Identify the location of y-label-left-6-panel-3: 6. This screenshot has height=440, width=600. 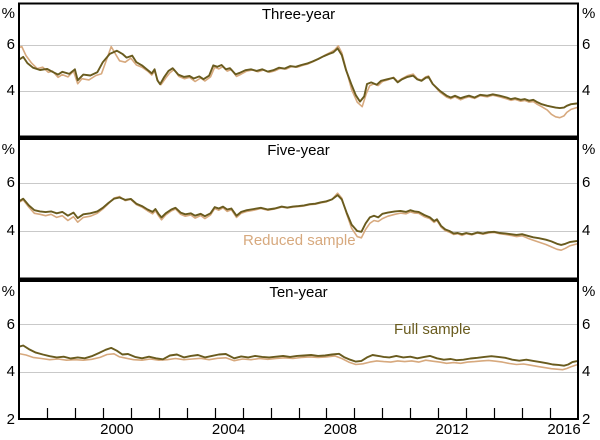
(10, 324).